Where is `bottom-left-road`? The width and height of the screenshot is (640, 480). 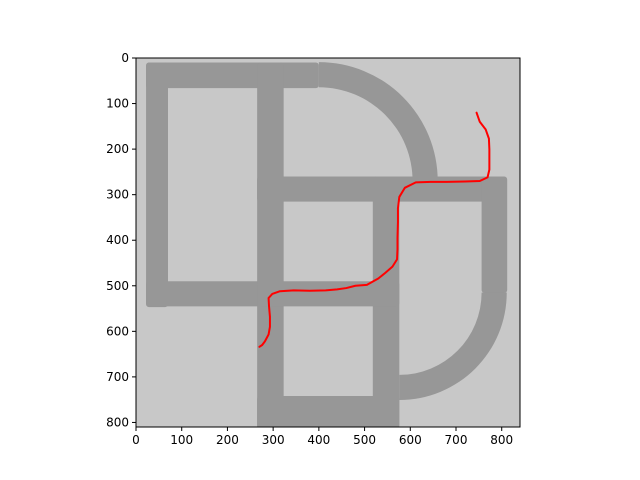 bottom-left-road is located at coordinates (215, 294).